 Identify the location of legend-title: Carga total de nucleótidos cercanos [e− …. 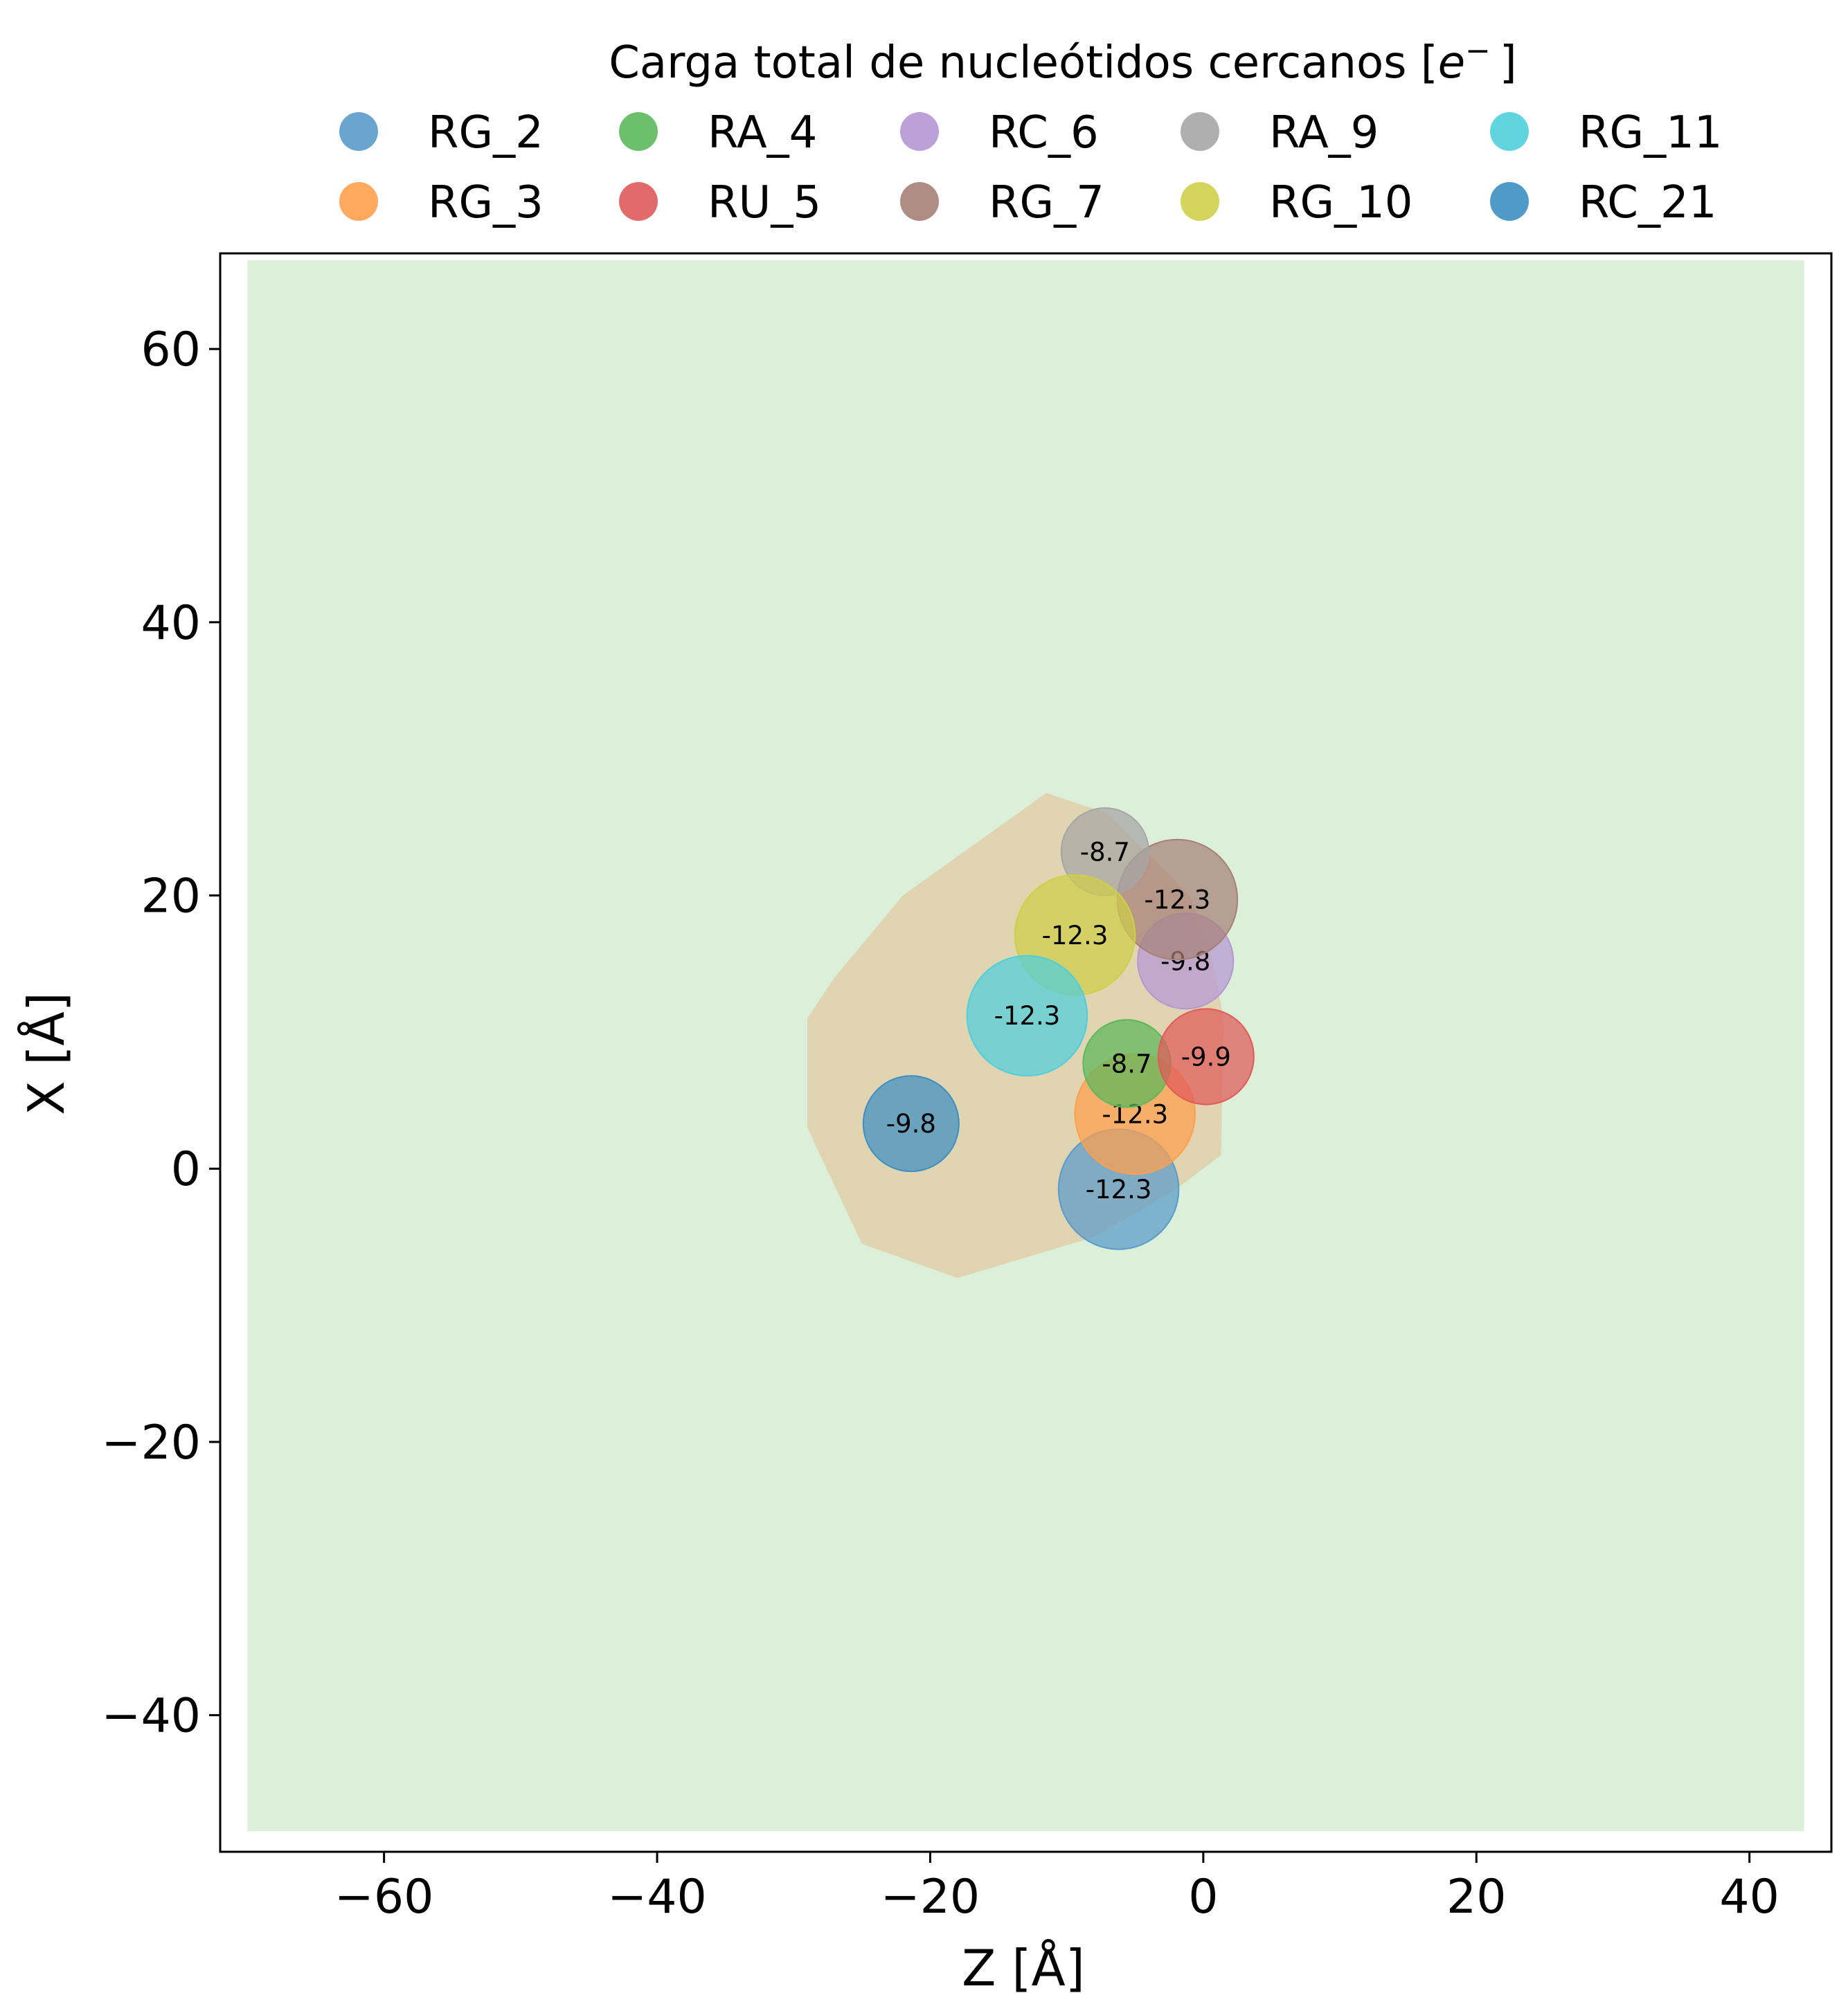
(1063, 61).